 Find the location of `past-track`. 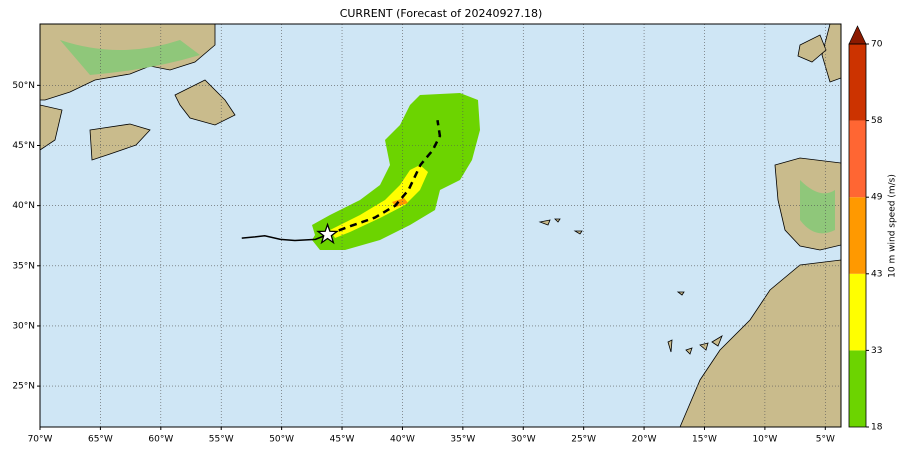

past-track is located at coordinates (284, 237).